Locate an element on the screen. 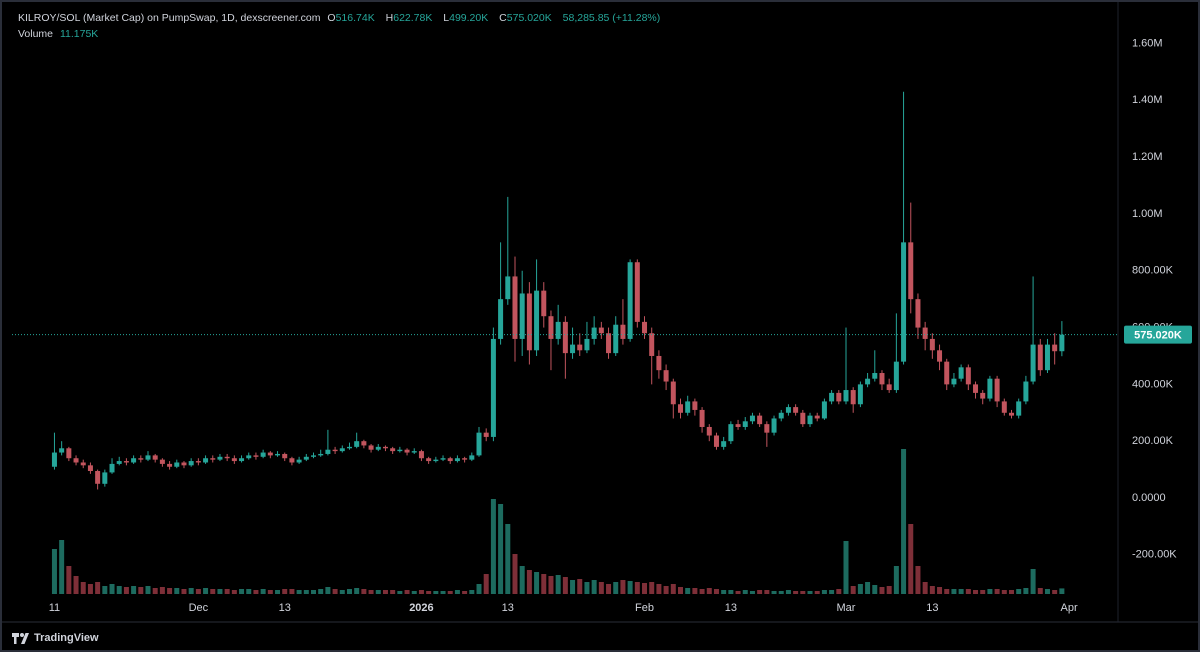 This screenshot has width=1200, height=652. last-price-label: 575.020K is located at coordinates (1158, 336).